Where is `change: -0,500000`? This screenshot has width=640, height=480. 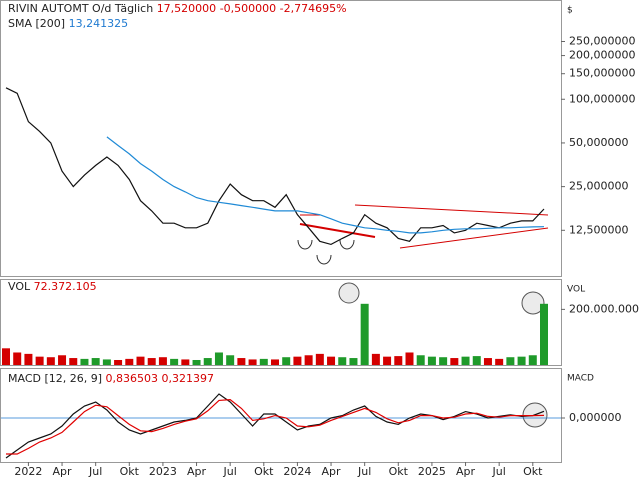
change: -0,500000 is located at coordinates (248, 8).